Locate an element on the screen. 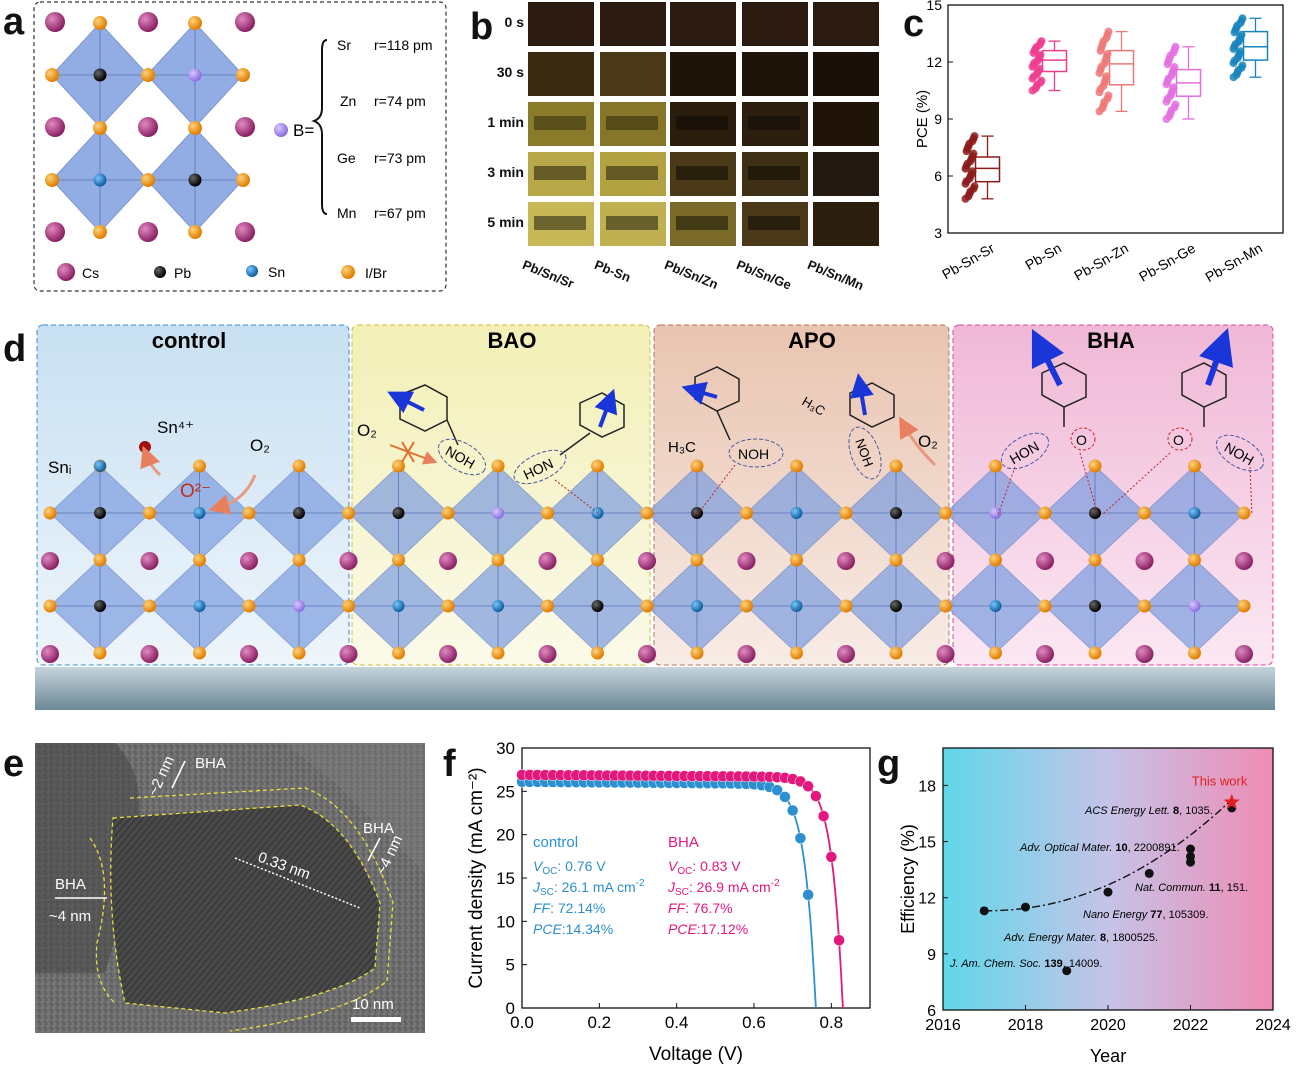 The height and width of the screenshot is (1069, 1299). ion-sr: Sr is located at coordinates (344, 45).